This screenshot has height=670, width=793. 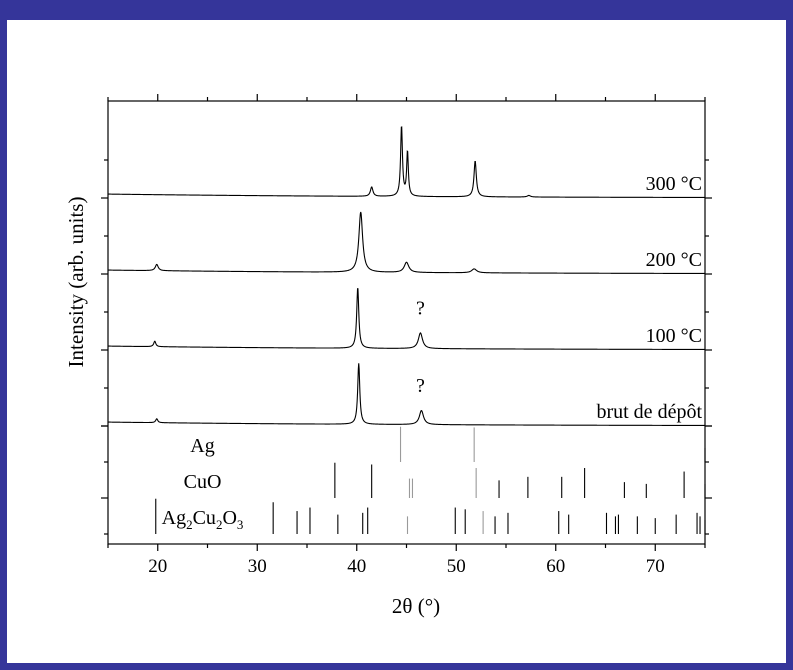 What do you see at coordinates (257, 566) in the screenshot?
I see `x-tick-label: 30` at bounding box center [257, 566].